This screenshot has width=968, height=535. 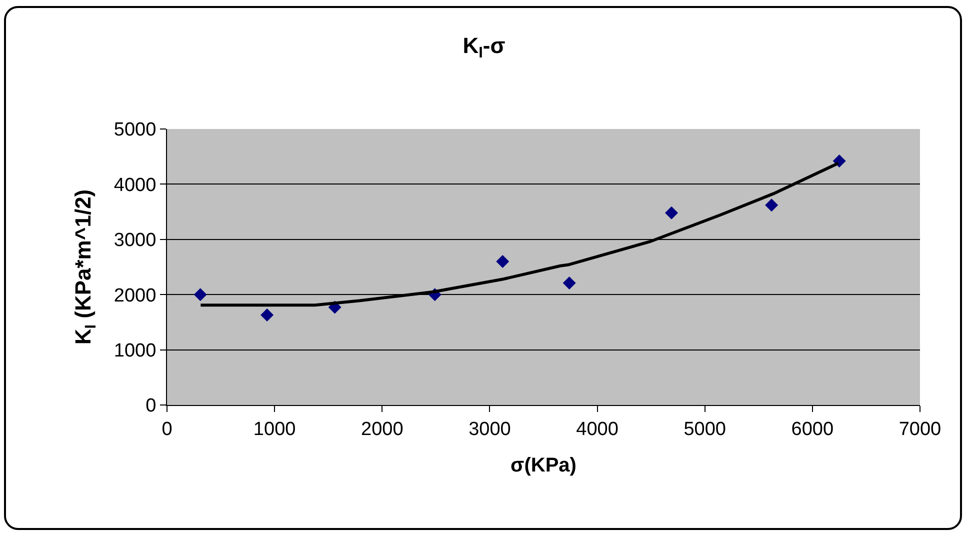 I want to click on y-tick-label: 5000, so click(x=135, y=130).